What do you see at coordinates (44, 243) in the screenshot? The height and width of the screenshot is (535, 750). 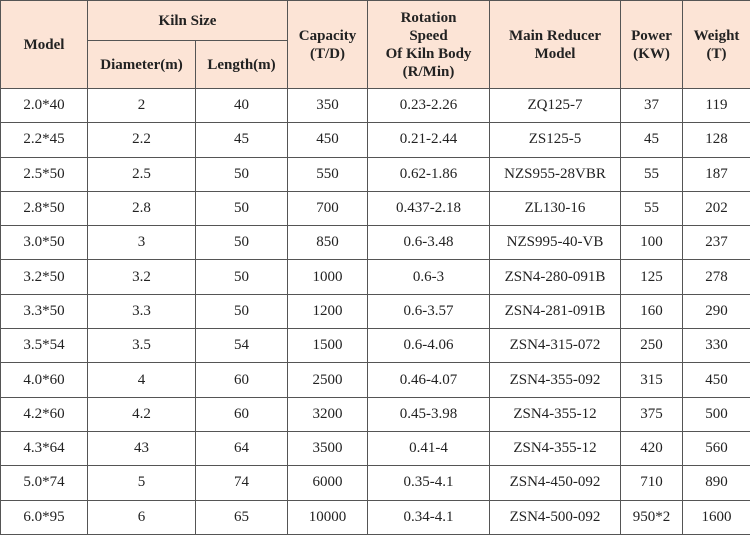 I see `data-cell: 3.0*50` at bounding box center [44, 243].